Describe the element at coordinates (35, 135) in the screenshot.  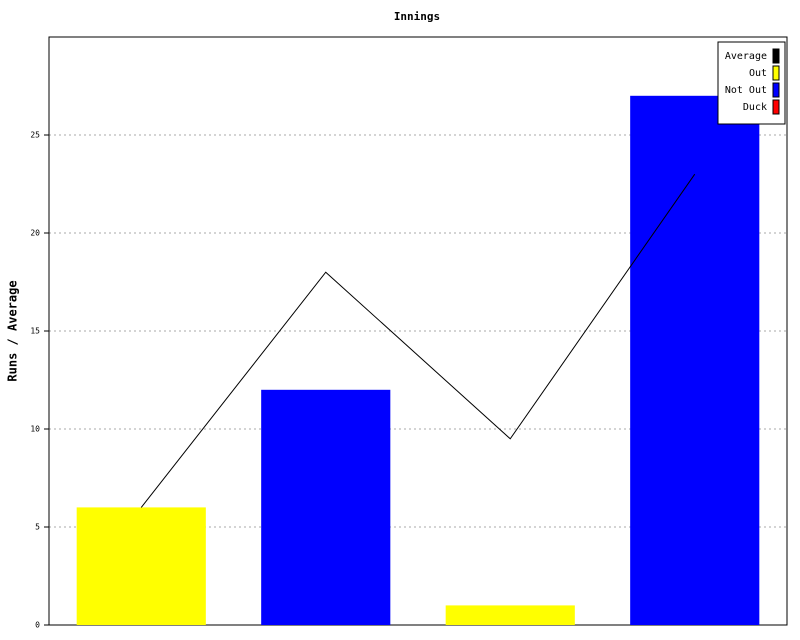
I see `y-tick-label: 25` at that location.